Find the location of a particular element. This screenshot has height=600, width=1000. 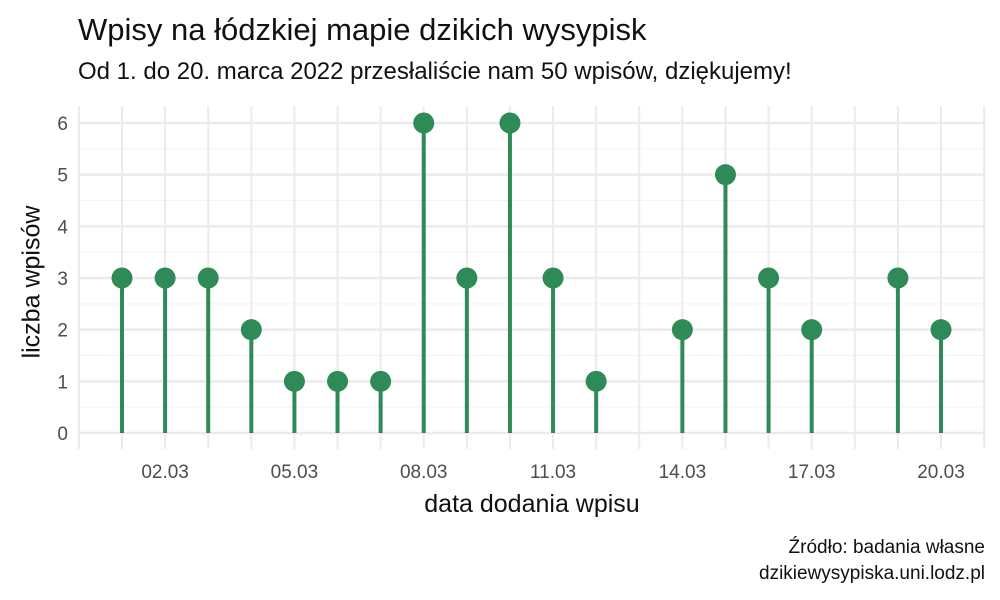

x-tick-label: 17.03 is located at coordinates (812, 472).